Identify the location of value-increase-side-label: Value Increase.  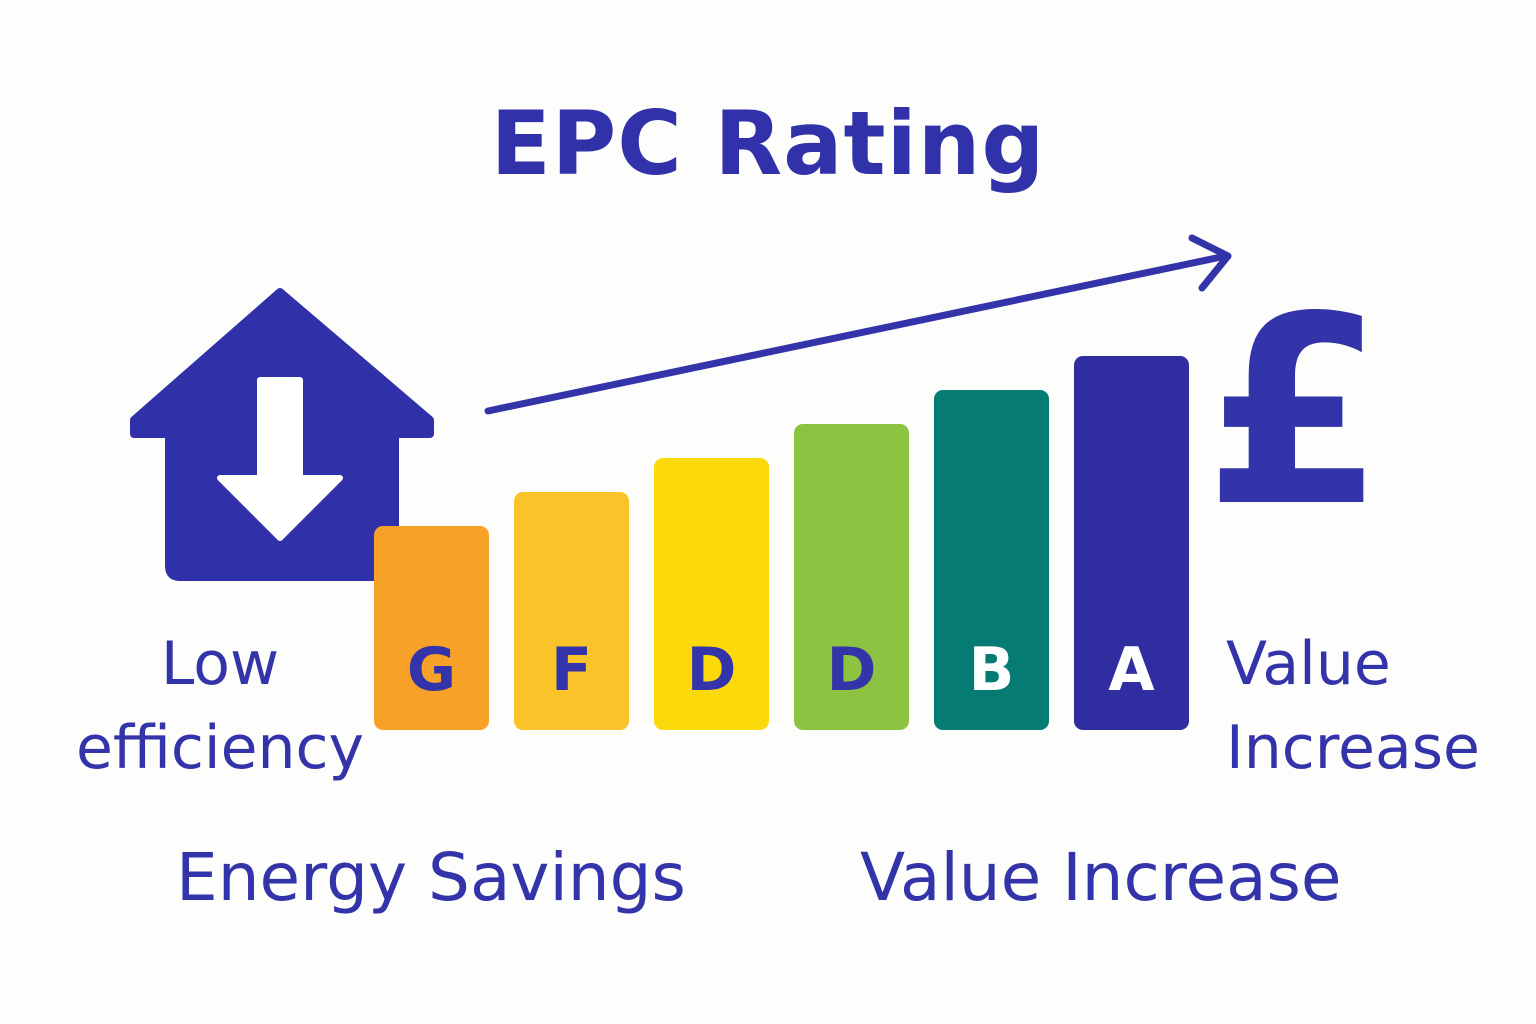
(1353, 706).